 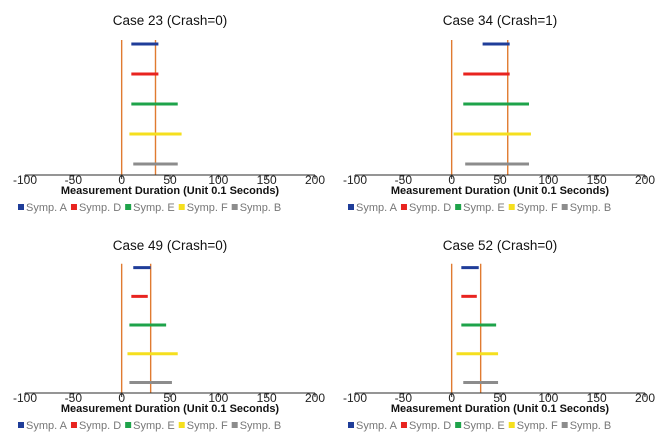 What do you see at coordinates (500, 20) in the screenshot?
I see `chart-title: Case 34 (Crash=1)` at bounding box center [500, 20].